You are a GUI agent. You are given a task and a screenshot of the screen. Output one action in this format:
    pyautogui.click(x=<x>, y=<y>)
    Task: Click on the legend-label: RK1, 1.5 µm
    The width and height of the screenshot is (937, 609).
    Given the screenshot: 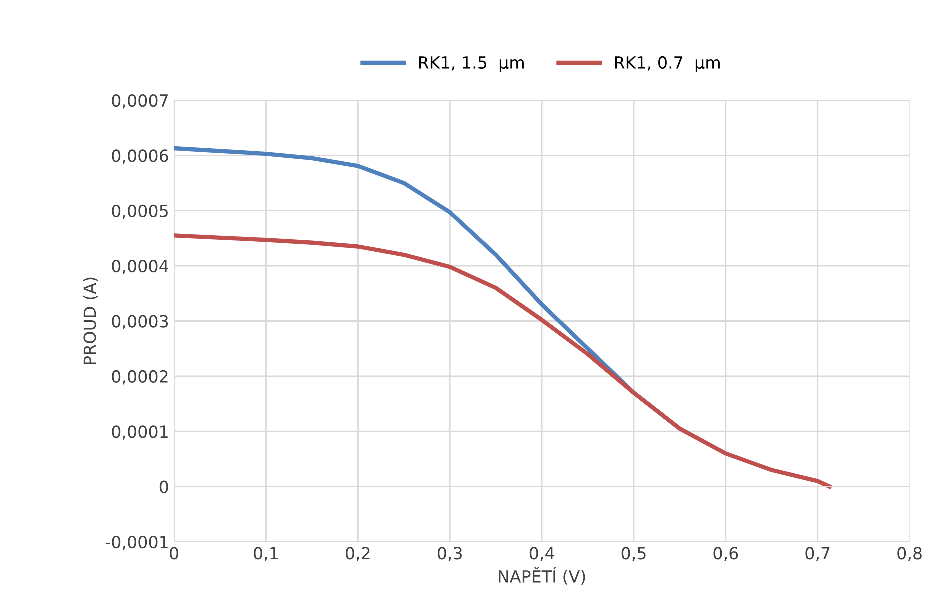 What is the action you would take?
    pyautogui.click(x=471, y=64)
    